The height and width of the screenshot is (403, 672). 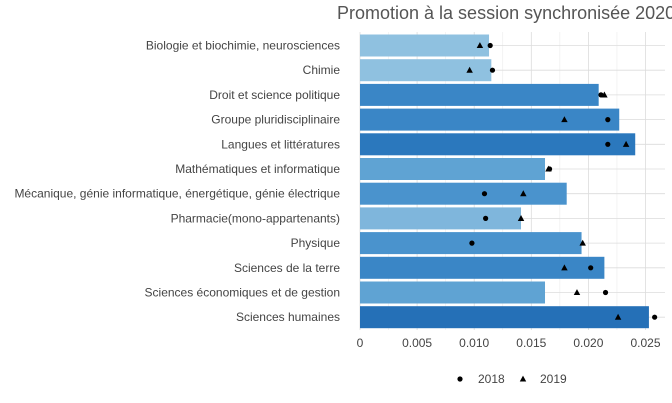 I want to click on x-tick-labels: 0 0.005 0.010 0.015 0.020 0.025, so click(x=509, y=343).